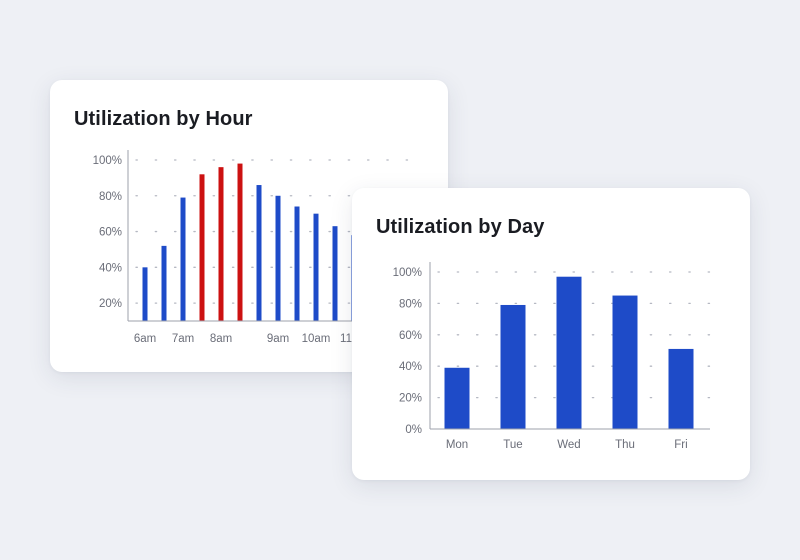 This screenshot has height=560, width=800. Describe the element at coordinates (512, 445) in the screenshot. I see `x-tick-label: Tue` at that location.